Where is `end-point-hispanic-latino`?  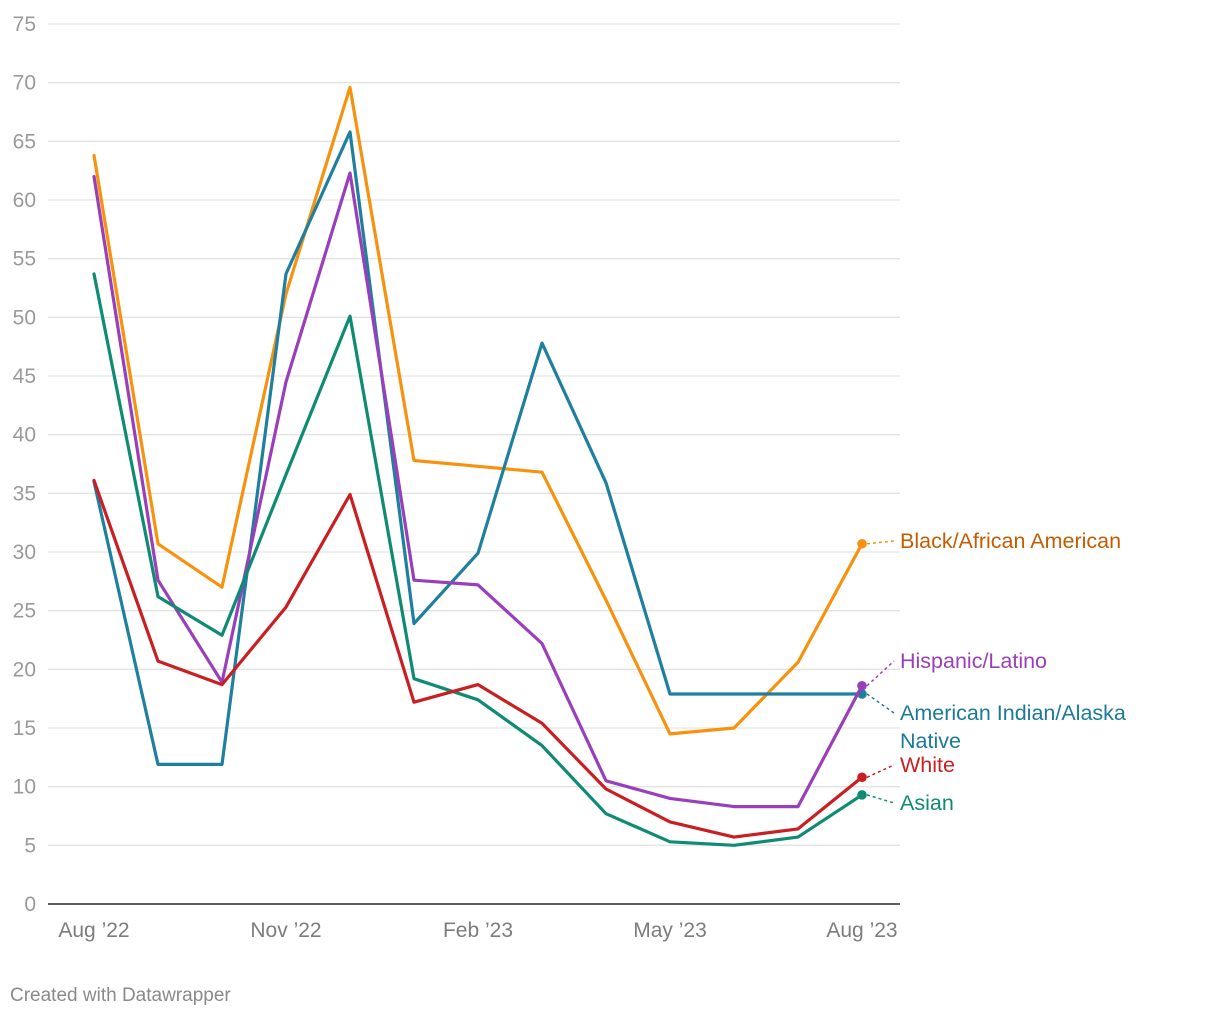 end-point-hispanic-latino is located at coordinates (862, 685).